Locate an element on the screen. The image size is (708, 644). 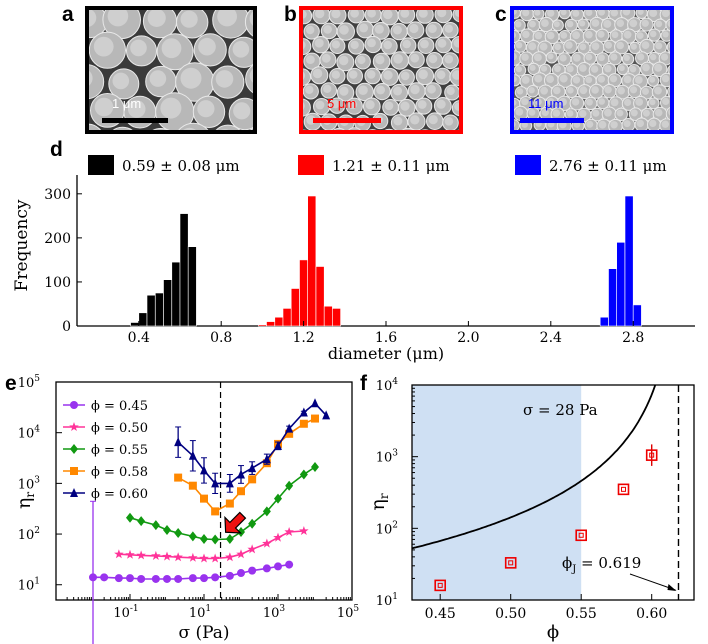
rheo-x-axis-label: σ (Pa) is located at coordinates (203, 633).